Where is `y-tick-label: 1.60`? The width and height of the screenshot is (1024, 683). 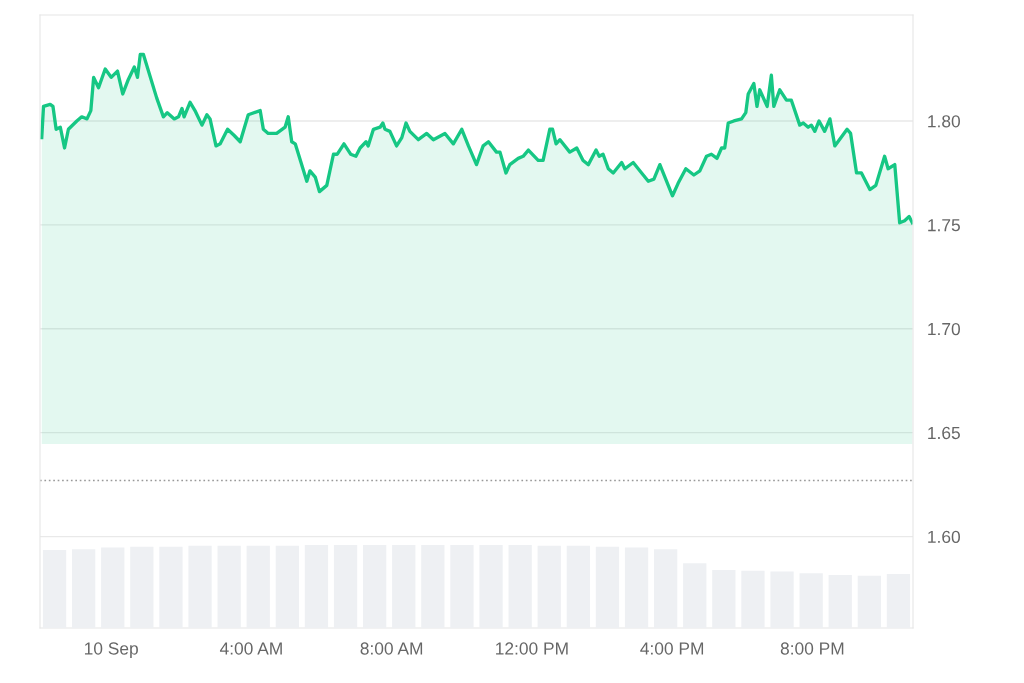
y-tick-label: 1.60 is located at coordinates (944, 537).